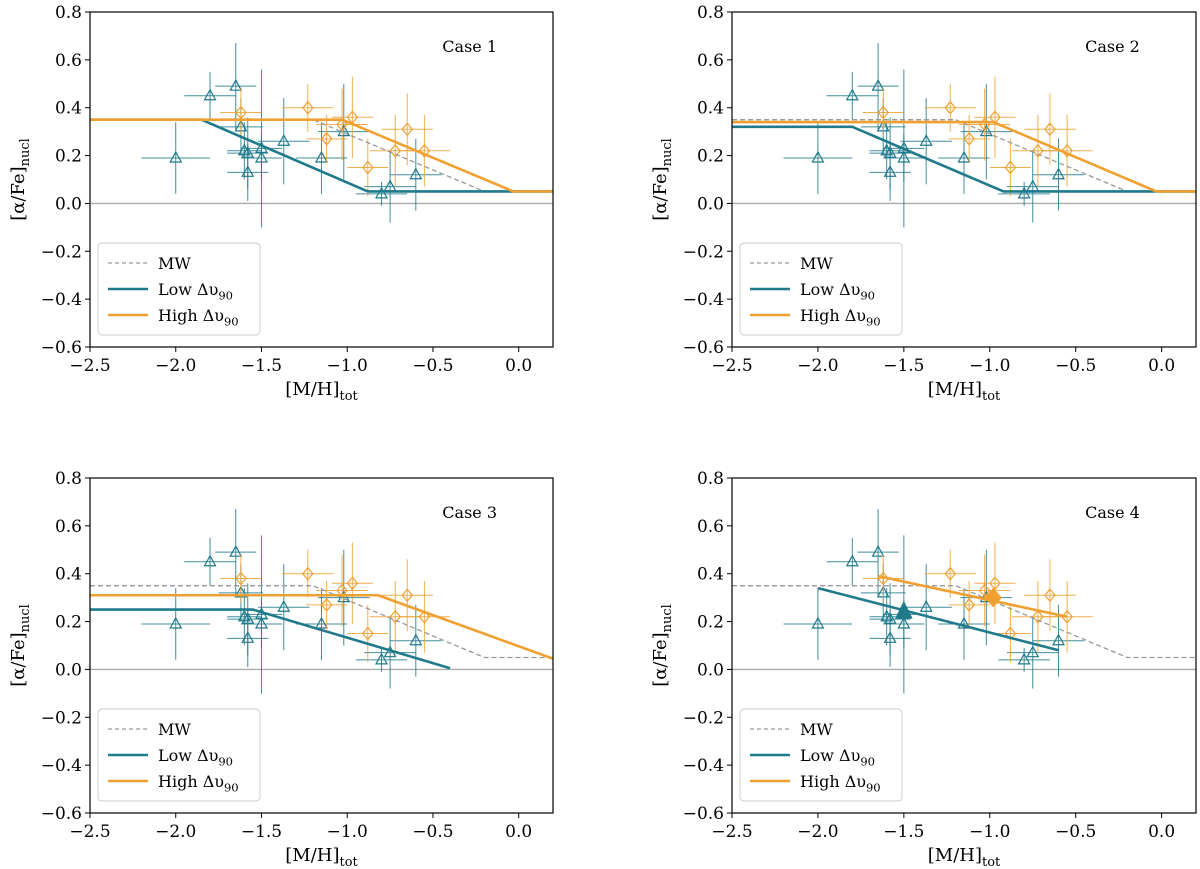  What do you see at coordinates (904, 609) in the screenshot?
I see `low-mean-marker` at bounding box center [904, 609].